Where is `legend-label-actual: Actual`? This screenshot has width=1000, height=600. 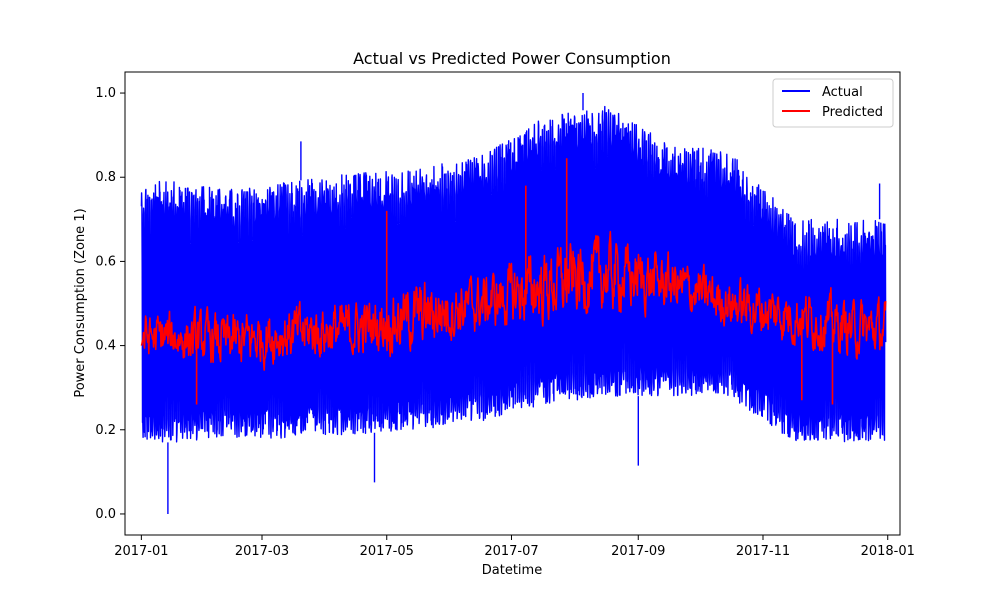 legend-label-actual: Actual is located at coordinates (842, 92).